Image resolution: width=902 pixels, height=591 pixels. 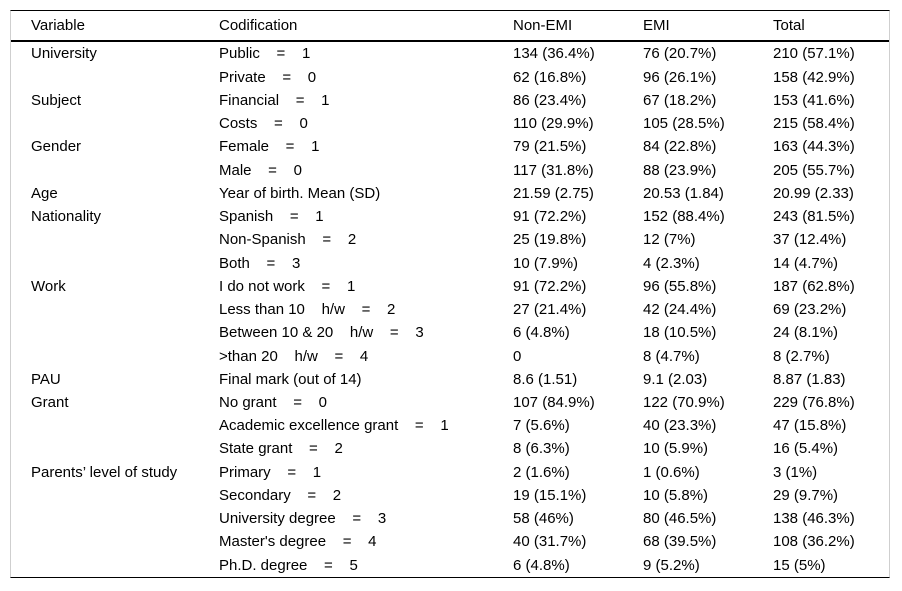 What do you see at coordinates (115, 26) in the screenshot?
I see `column-header-variable: Variable` at bounding box center [115, 26].